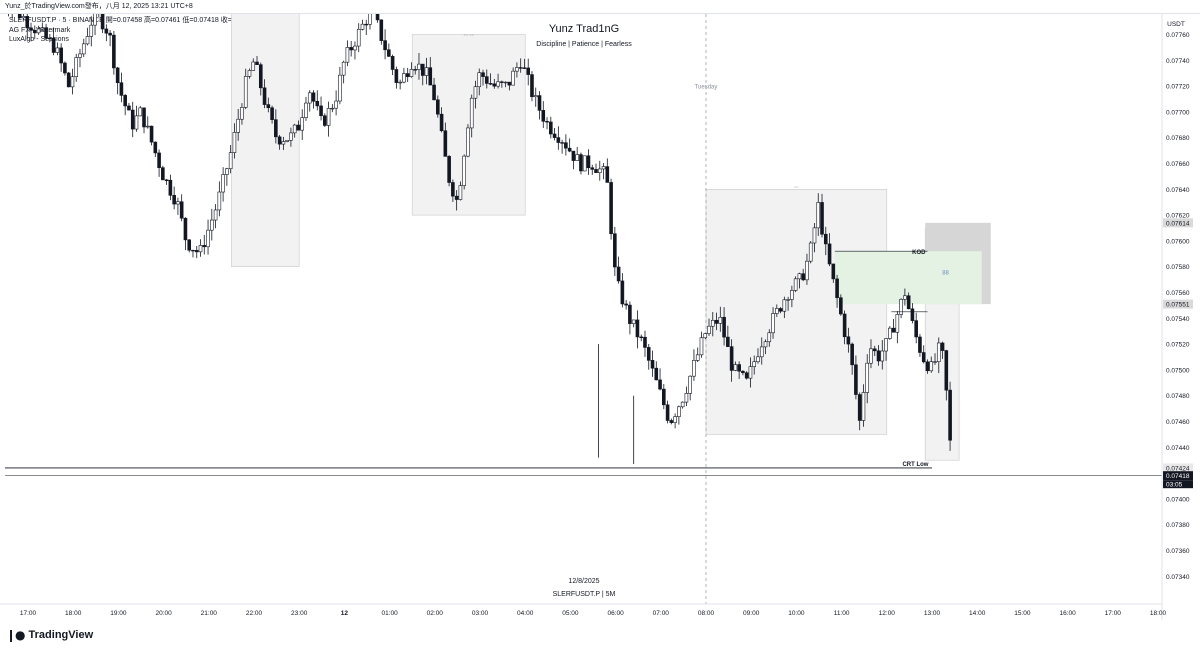 Image resolution: width=1200 pixels, height=652 pixels. Describe the element at coordinates (435, 613) in the screenshot. I see `time-tick-label: 02:00` at that location.